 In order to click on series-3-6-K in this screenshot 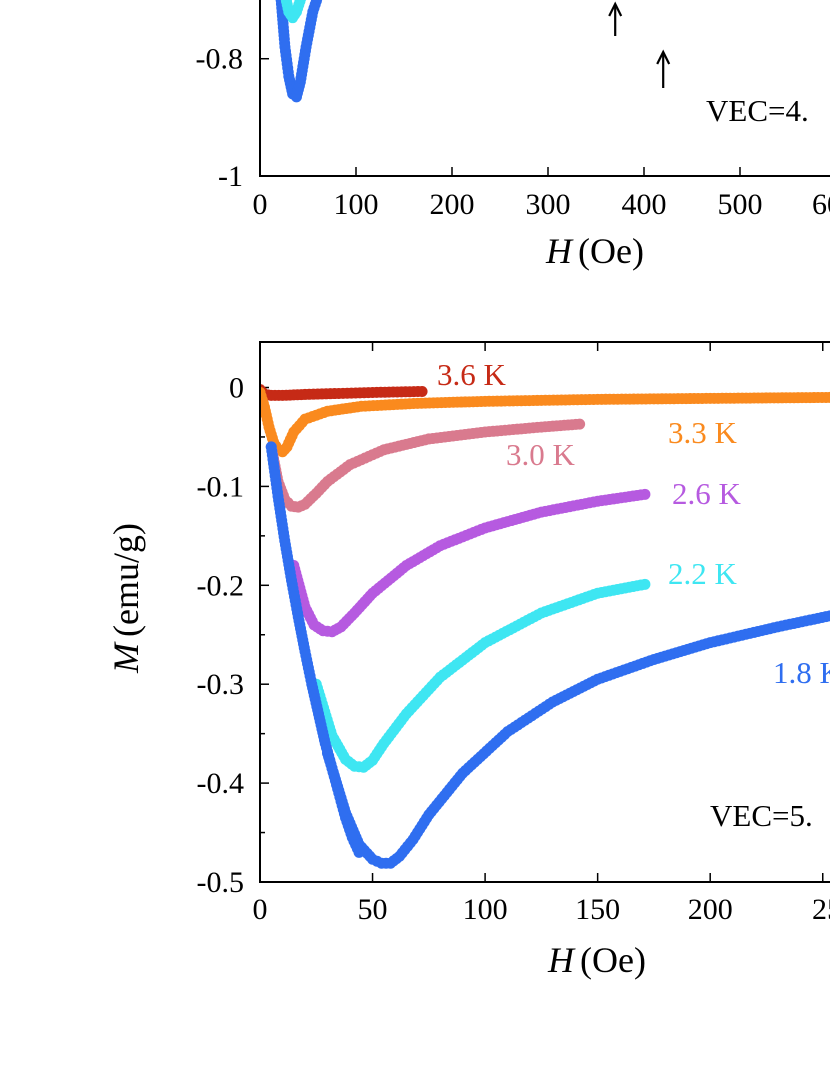, I will do `click(344, 392)`.